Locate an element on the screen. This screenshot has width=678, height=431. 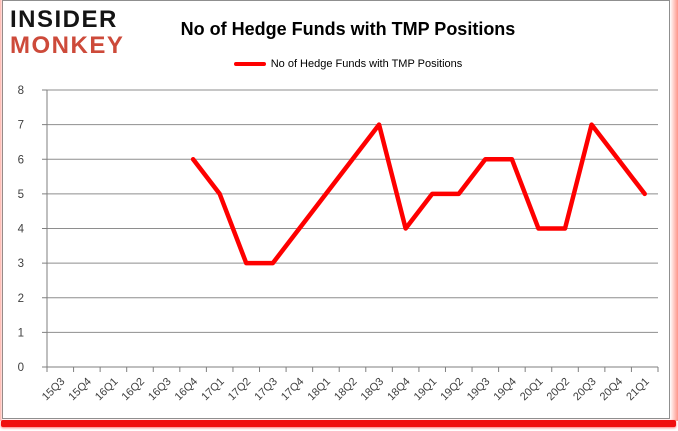
x-tick-label: 21Q1 is located at coordinates (638, 390).